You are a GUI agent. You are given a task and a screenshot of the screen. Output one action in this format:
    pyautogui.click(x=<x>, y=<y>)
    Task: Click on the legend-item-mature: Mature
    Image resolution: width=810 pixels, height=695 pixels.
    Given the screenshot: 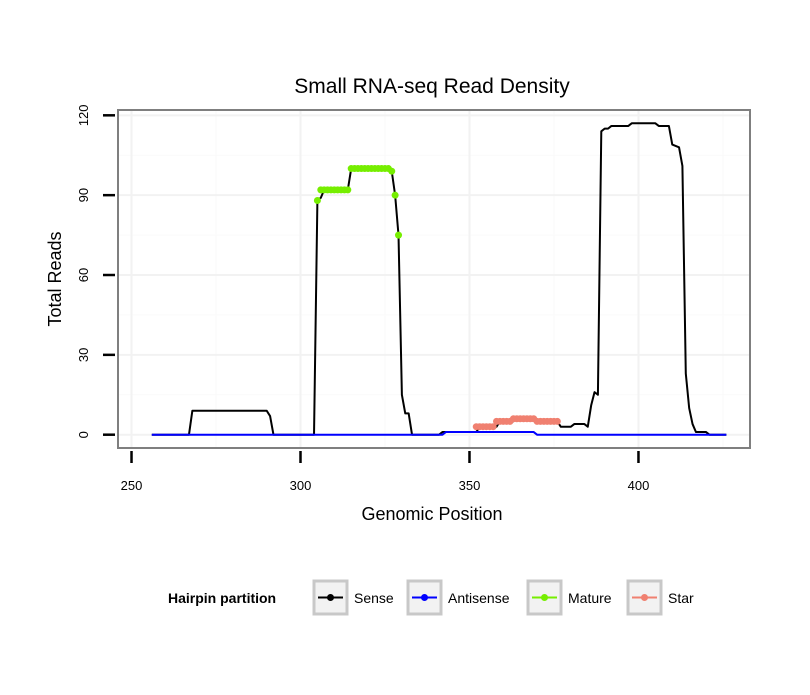 What is the action you would take?
    pyautogui.click(x=569, y=597)
    